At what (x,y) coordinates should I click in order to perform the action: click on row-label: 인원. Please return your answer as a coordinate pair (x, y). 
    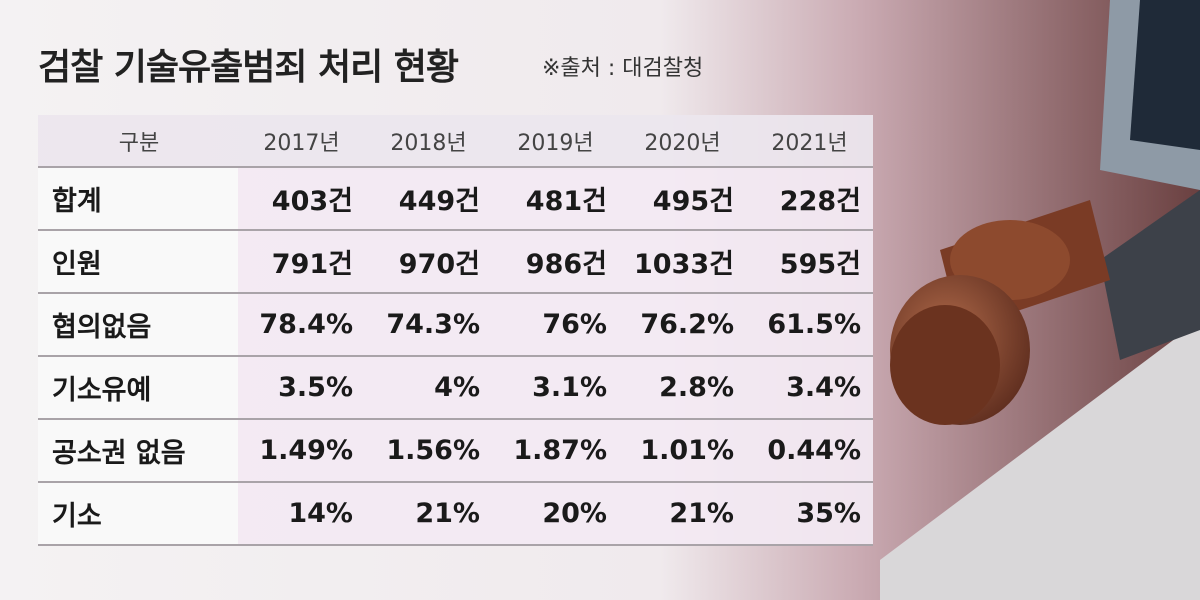
    Looking at the image, I should click on (138, 262).